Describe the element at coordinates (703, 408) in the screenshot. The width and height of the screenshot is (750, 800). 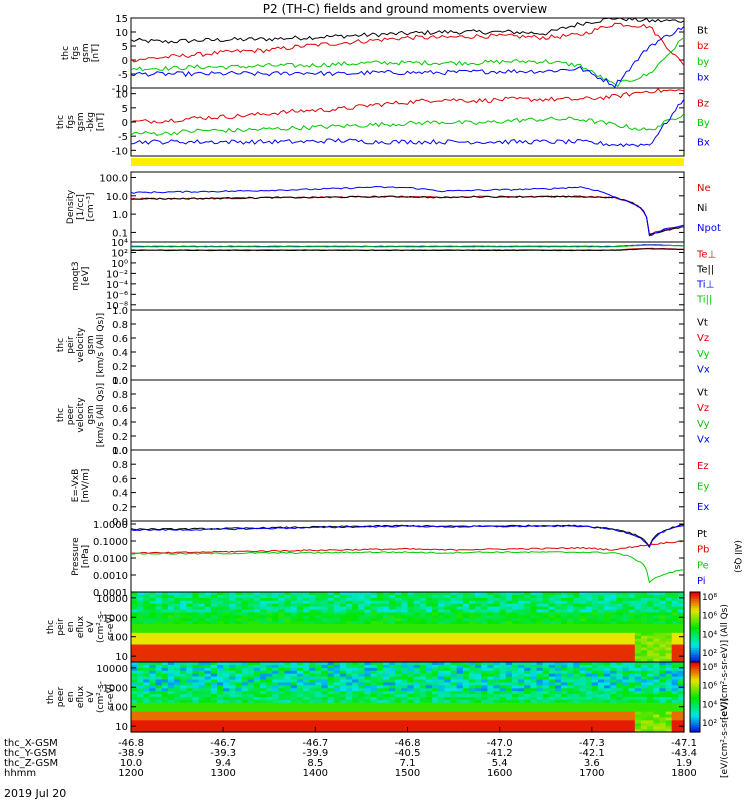
I see `legend-Vz: Vz` at that location.